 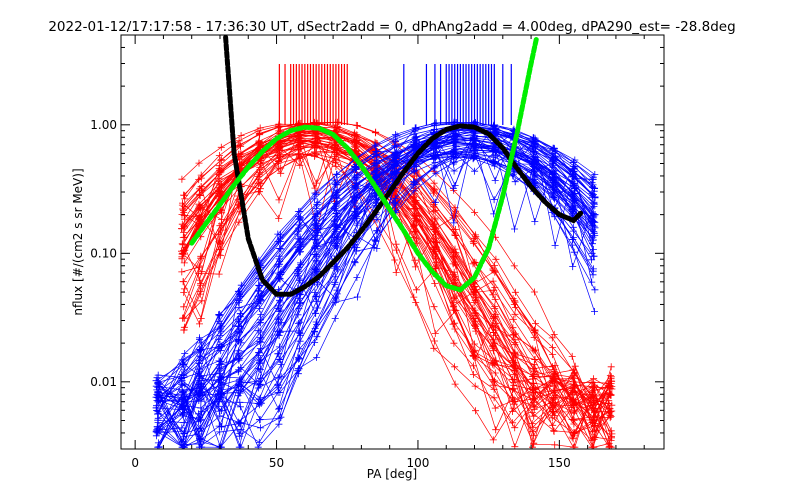 What do you see at coordinates (276, 463) in the screenshot?
I see `x-tick-label: 50` at bounding box center [276, 463].